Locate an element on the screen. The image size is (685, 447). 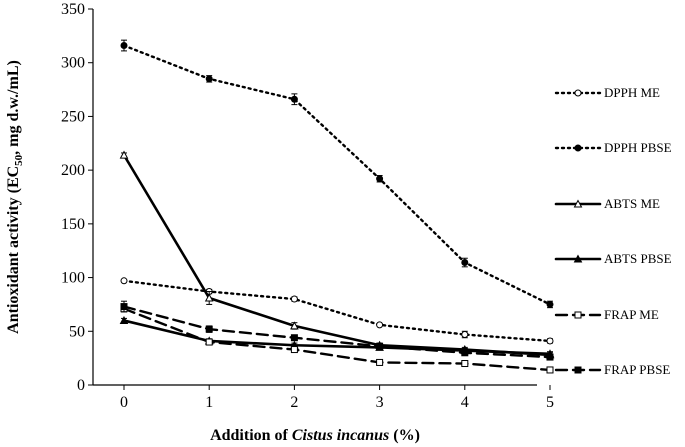
y-tick-label: 0 is located at coordinates (81, 385).